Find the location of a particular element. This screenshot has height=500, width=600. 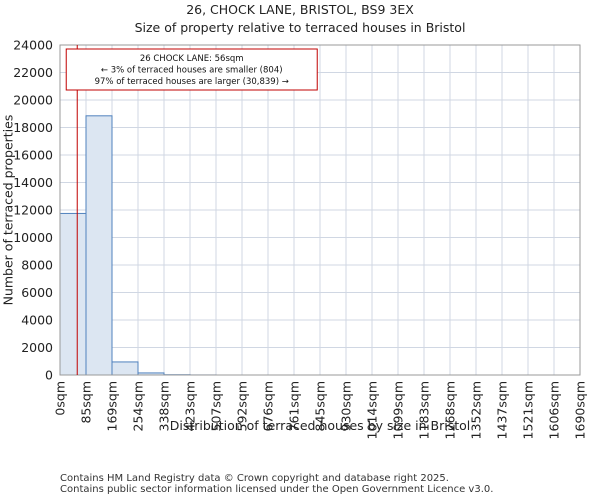

bar-0sqm is located at coordinates (73, 294).